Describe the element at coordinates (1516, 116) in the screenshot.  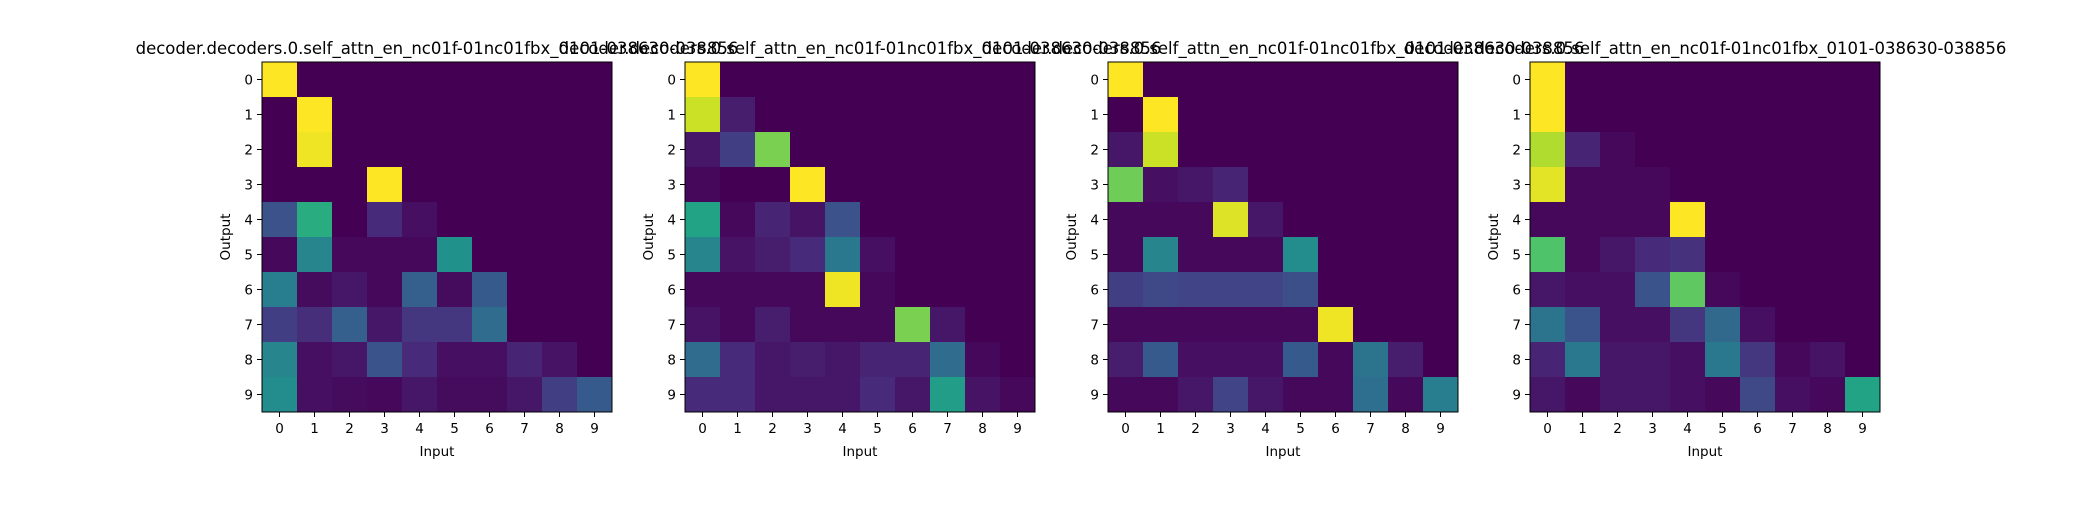
I see `y-tick-label: 1` at that location.